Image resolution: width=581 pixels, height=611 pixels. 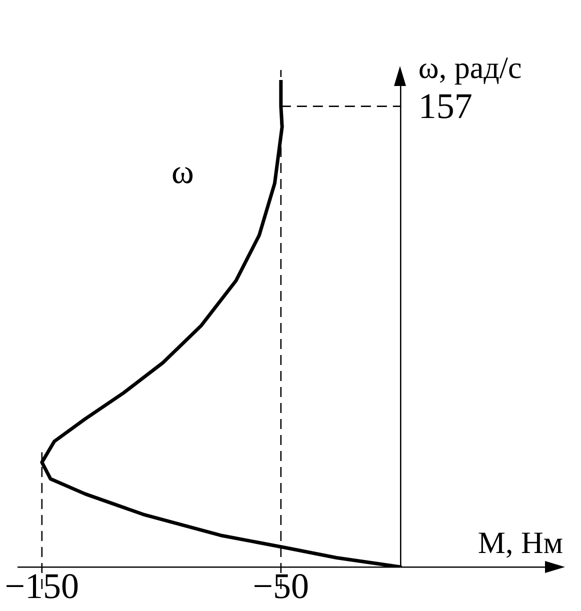 What do you see at coordinates (470, 67) in the screenshot?
I see `y-axis-title: ω, рад/с` at bounding box center [470, 67].